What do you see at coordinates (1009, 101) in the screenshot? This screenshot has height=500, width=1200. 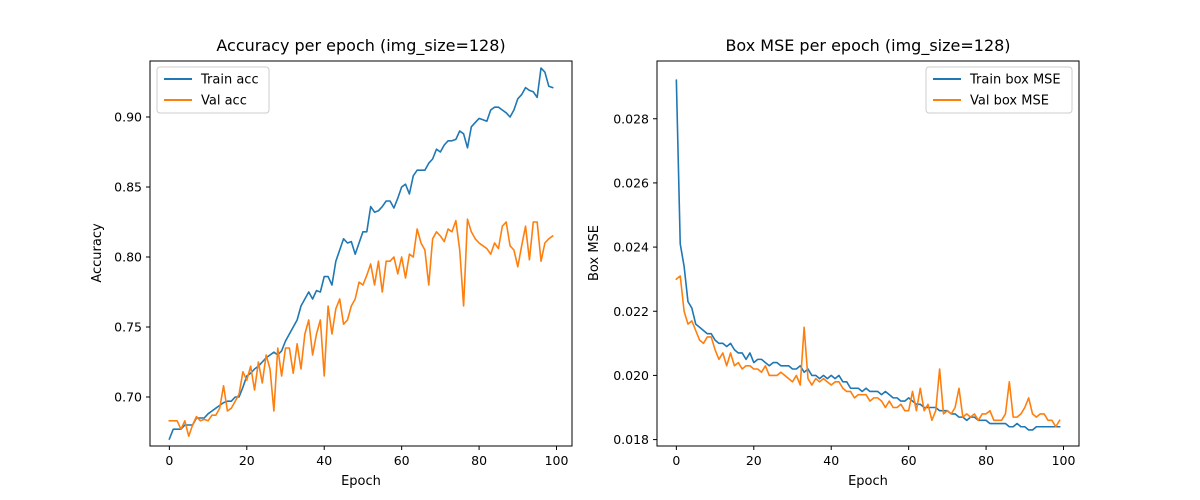 I see `legend-label: Val box MSE` at bounding box center [1009, 101].